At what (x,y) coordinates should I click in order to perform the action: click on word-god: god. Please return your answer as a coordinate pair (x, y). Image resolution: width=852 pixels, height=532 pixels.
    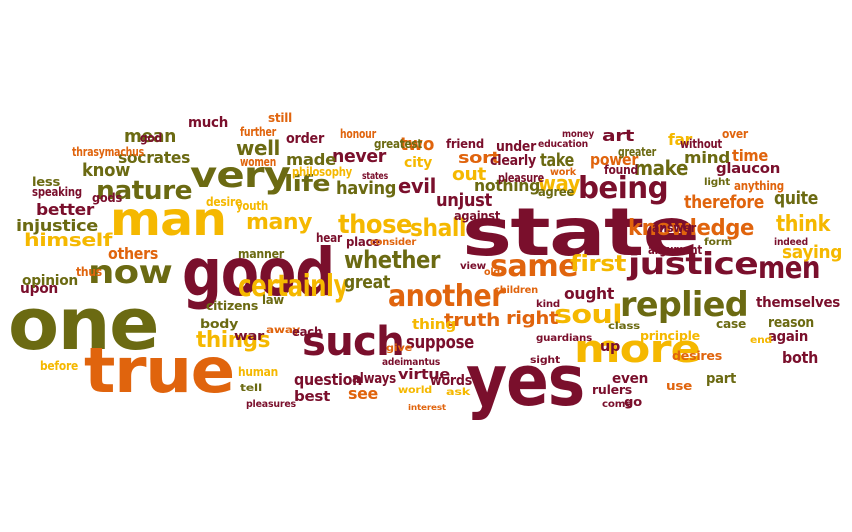
    Looking at the image, I should click on (151, 138).